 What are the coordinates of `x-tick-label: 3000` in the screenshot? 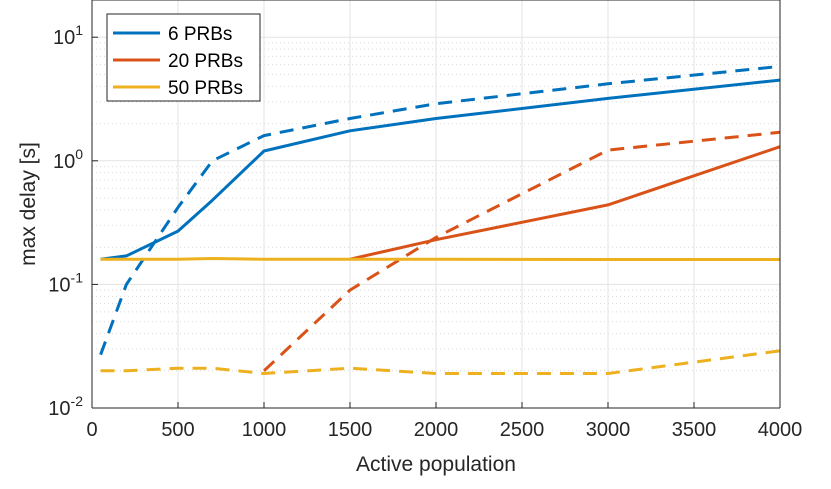 It's located at (608, 430).